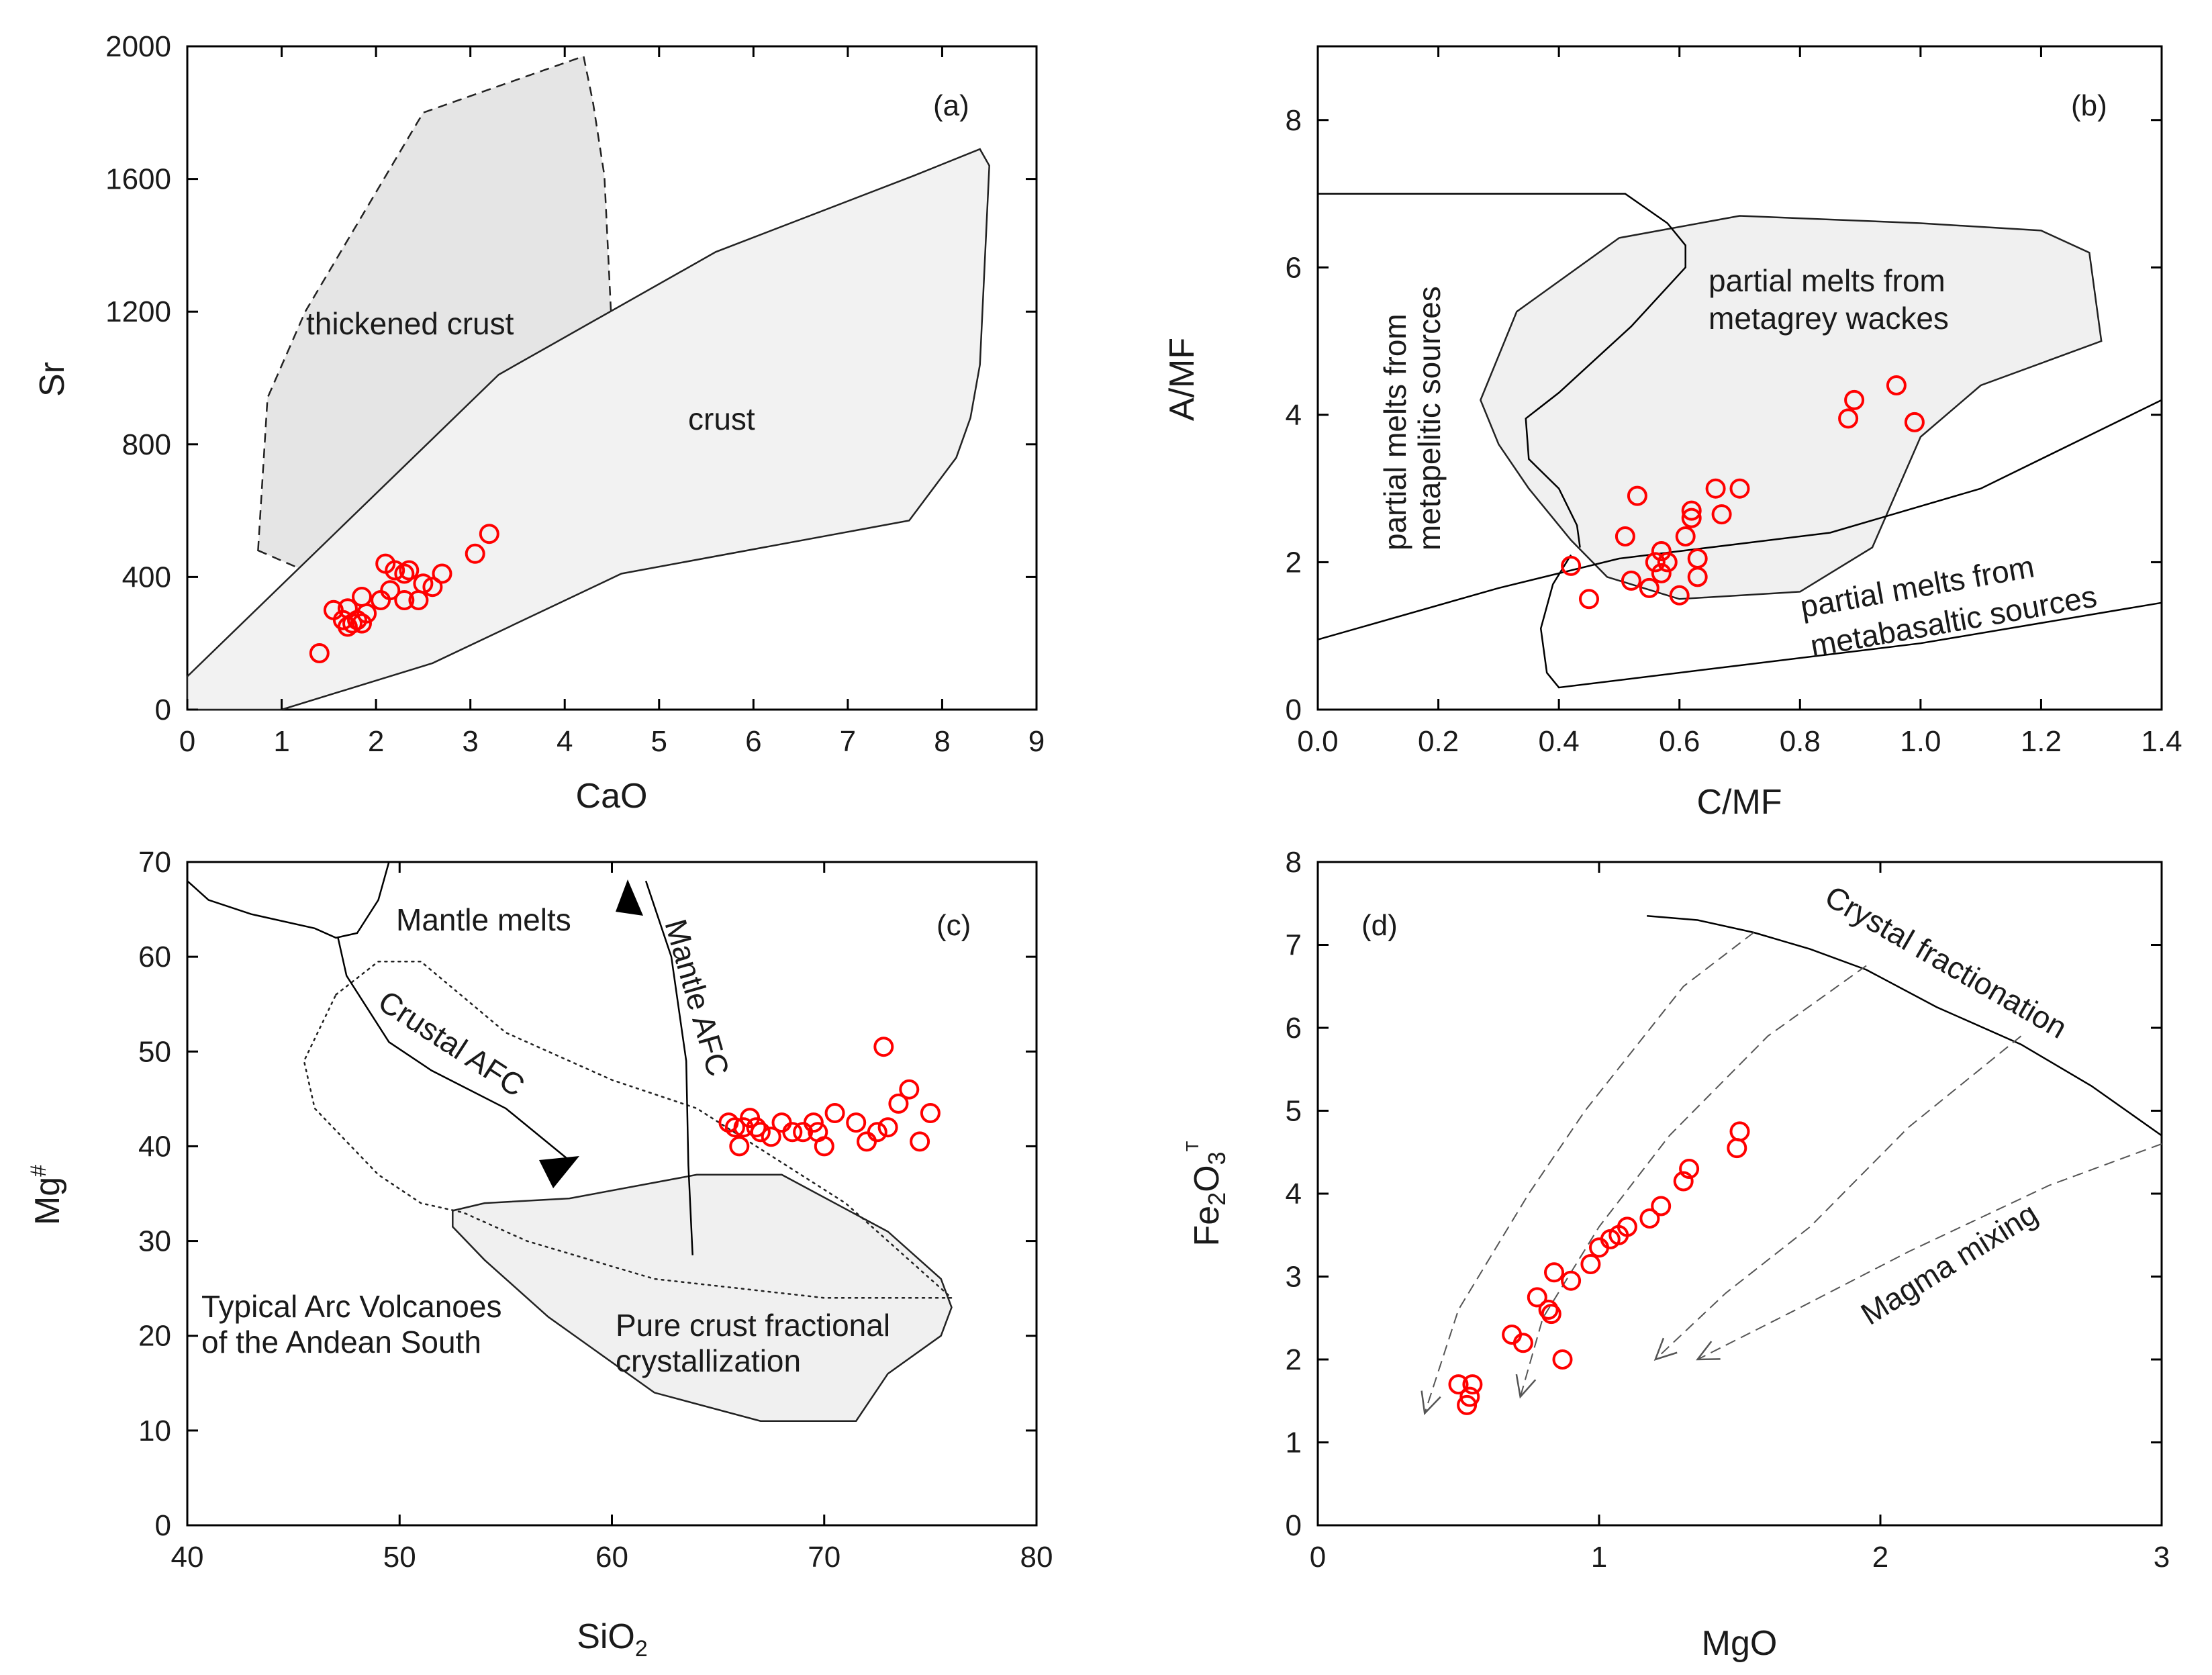  What do you see at coordinates (954, 925) in the screenshot?
I see `panel-label: (c)` at bounding box center [954, 925].